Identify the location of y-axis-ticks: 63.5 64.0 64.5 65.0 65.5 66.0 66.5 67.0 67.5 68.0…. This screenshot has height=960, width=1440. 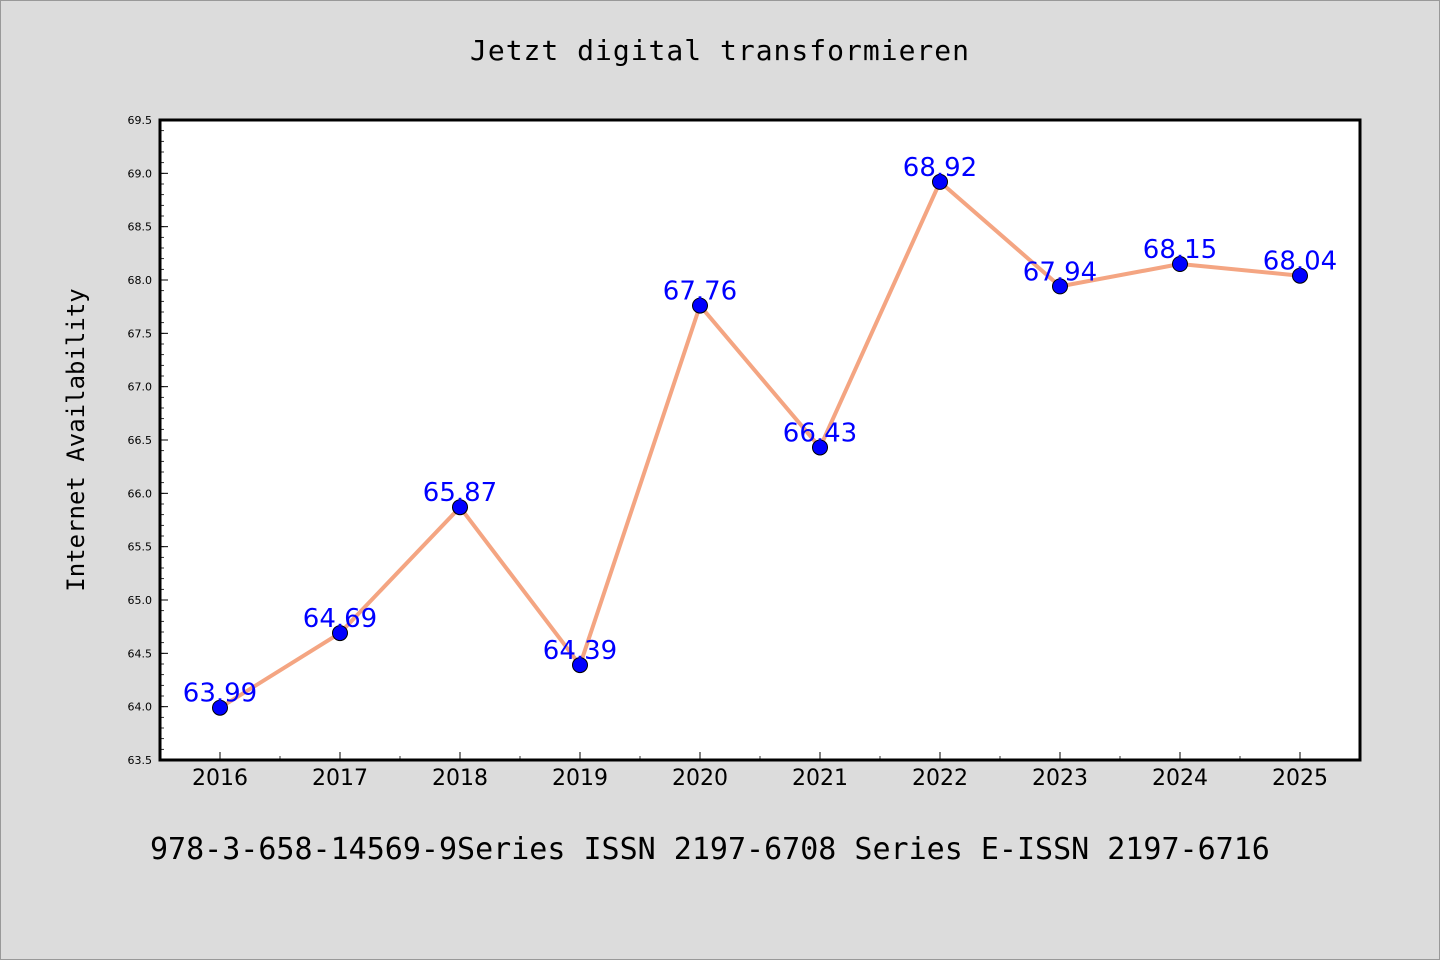
(148, 440).